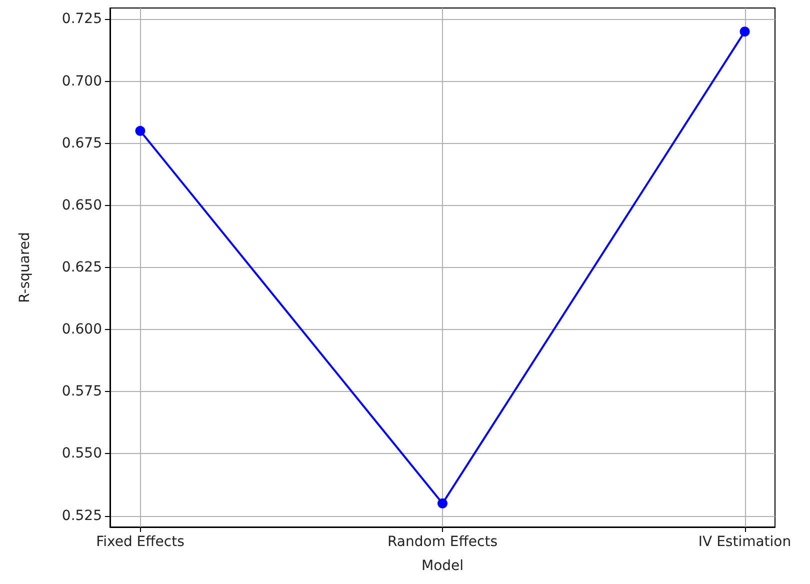  What do you see at coordinates (140, 542) in the screenshot?
I see `x-tick-label: Fixed Effects` at bounding box center [140, 542].